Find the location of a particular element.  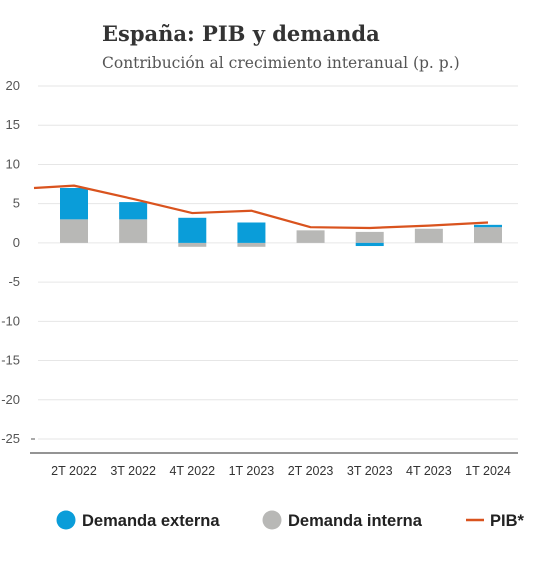

legend-item: PIB* is located at coordinates (495, 521).